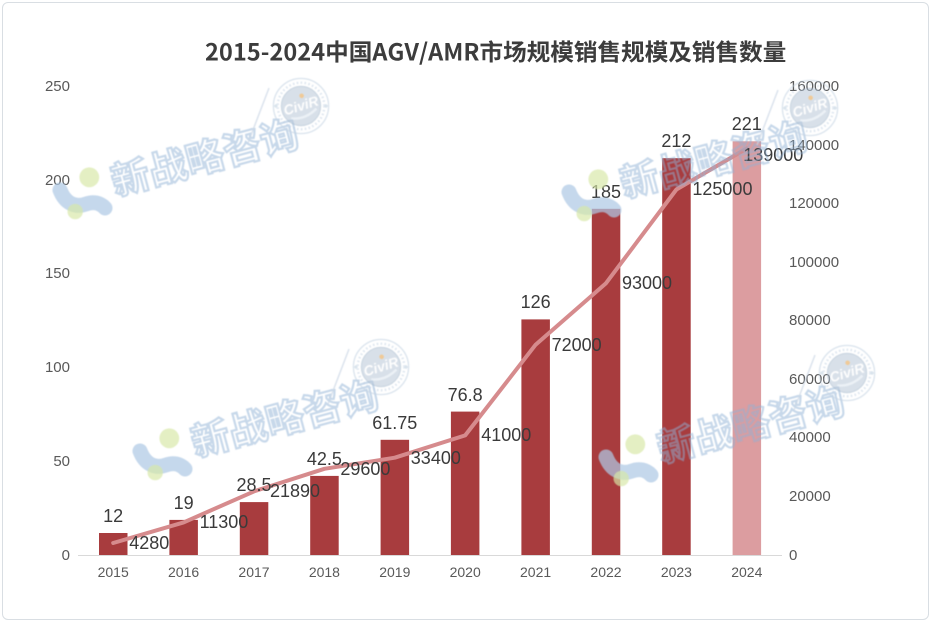 The width and height of the screenshot is (932, 624). What do you see at coordinates (810, 438) in the screenshot?
I see `right-axis-tick-40000: 40000` at bounding box center [810, 438].